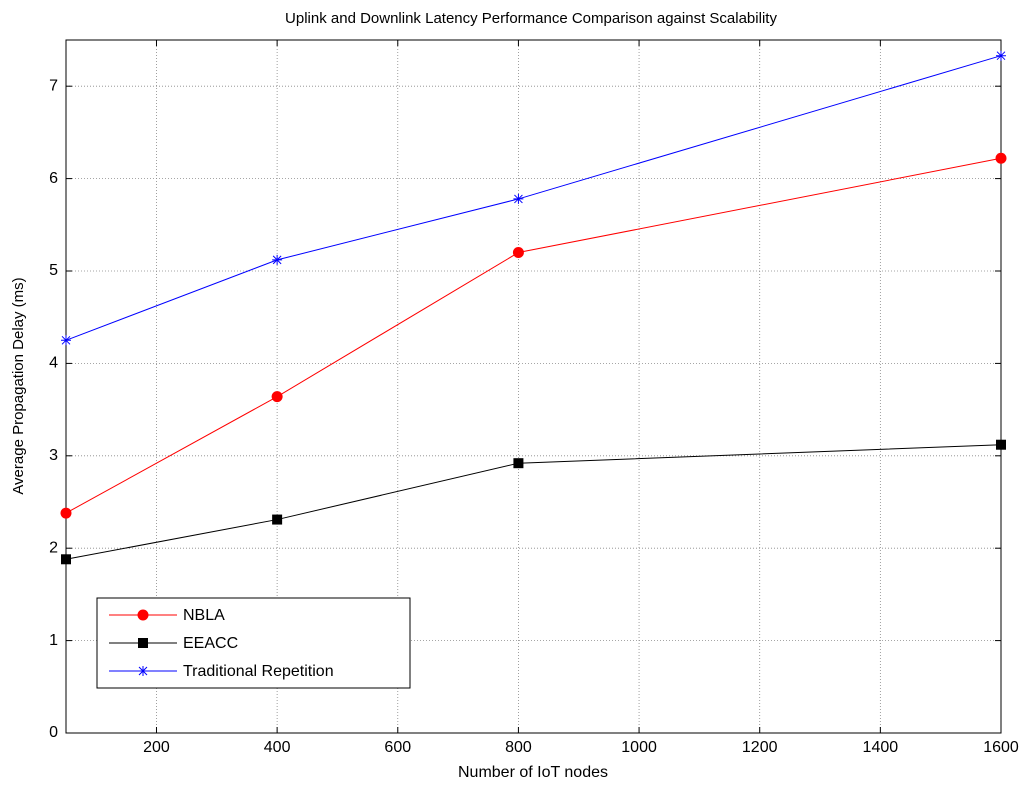 The width and height of the screenshot is (1029, 785). I want to click on x-tick-label: 800, so click(518, 747).